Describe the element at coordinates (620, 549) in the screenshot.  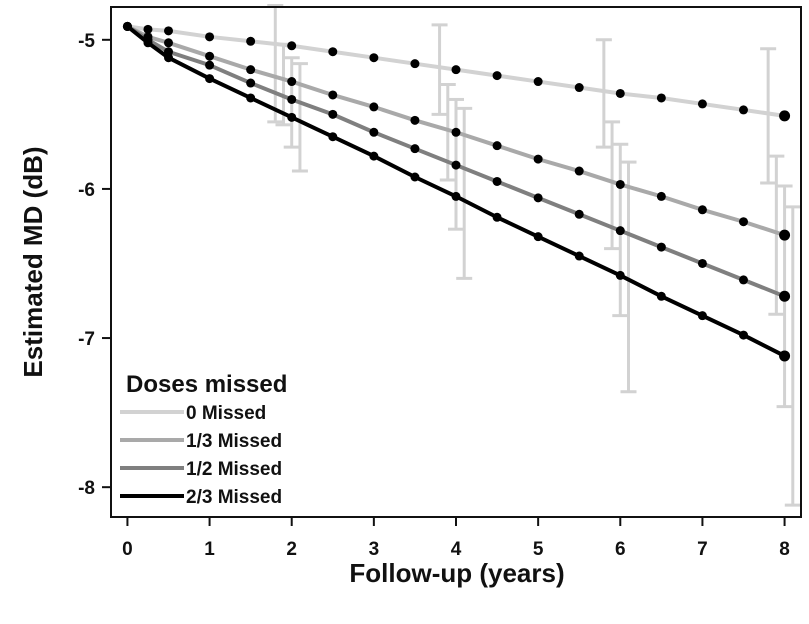
I see `x-tick-label: 6` at that location.